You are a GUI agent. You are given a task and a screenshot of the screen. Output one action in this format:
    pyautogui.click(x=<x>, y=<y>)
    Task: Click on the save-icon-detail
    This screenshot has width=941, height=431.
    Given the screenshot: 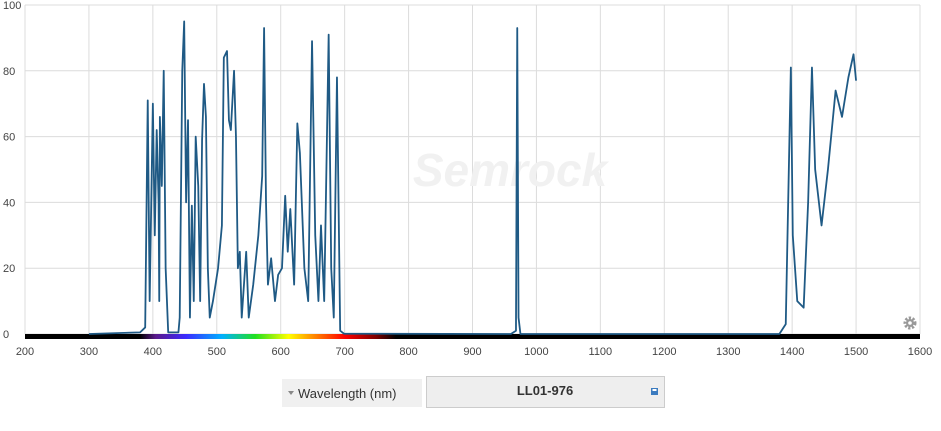 What is the action you would take?
    pyautogui.click(x=654, y=390)
    